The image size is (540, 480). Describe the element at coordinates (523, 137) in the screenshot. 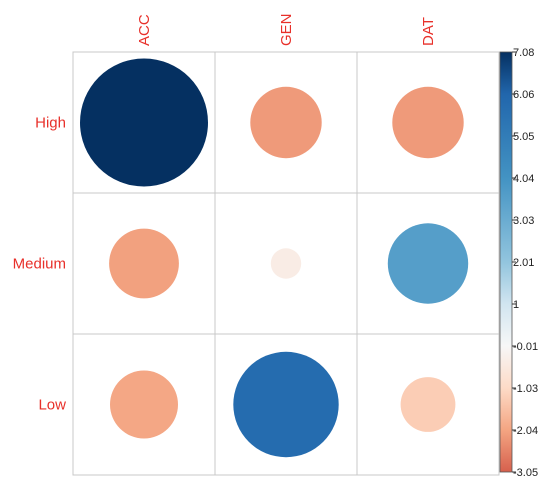

I see `legend-tick-label: 5.05` at that location.